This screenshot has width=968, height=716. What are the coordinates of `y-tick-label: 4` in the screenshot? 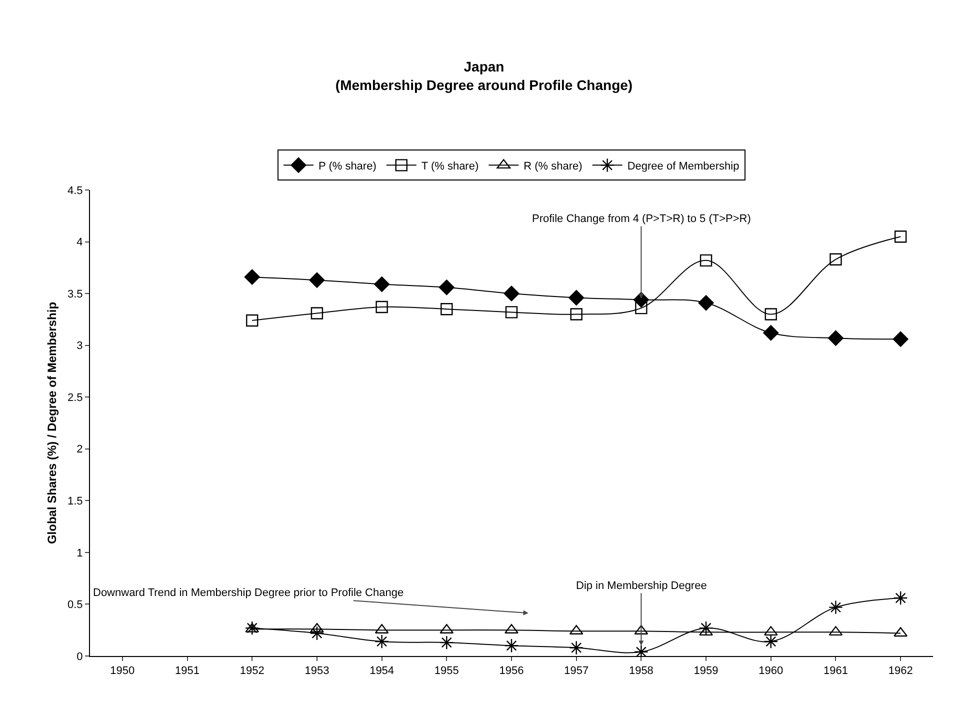 It's located at (79, 242).